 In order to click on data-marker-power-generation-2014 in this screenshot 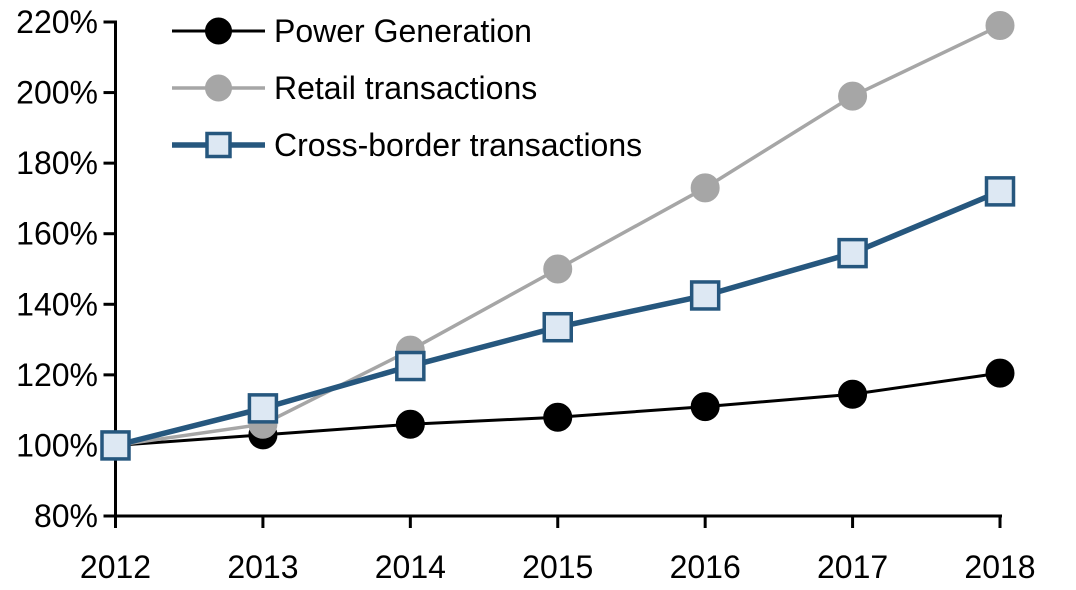, I will do `click(410, 424)`.